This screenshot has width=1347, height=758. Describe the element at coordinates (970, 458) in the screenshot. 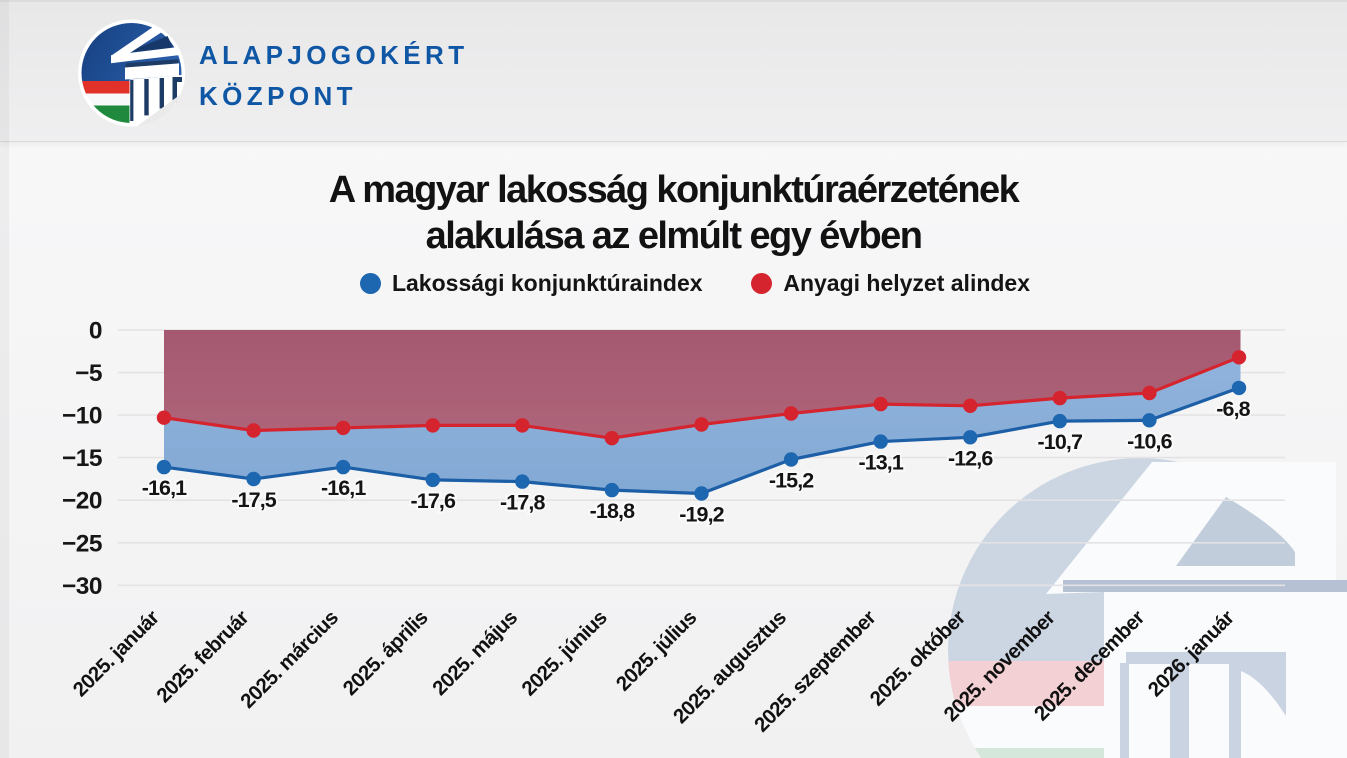

I see `svg-text: -12,6` at that location.